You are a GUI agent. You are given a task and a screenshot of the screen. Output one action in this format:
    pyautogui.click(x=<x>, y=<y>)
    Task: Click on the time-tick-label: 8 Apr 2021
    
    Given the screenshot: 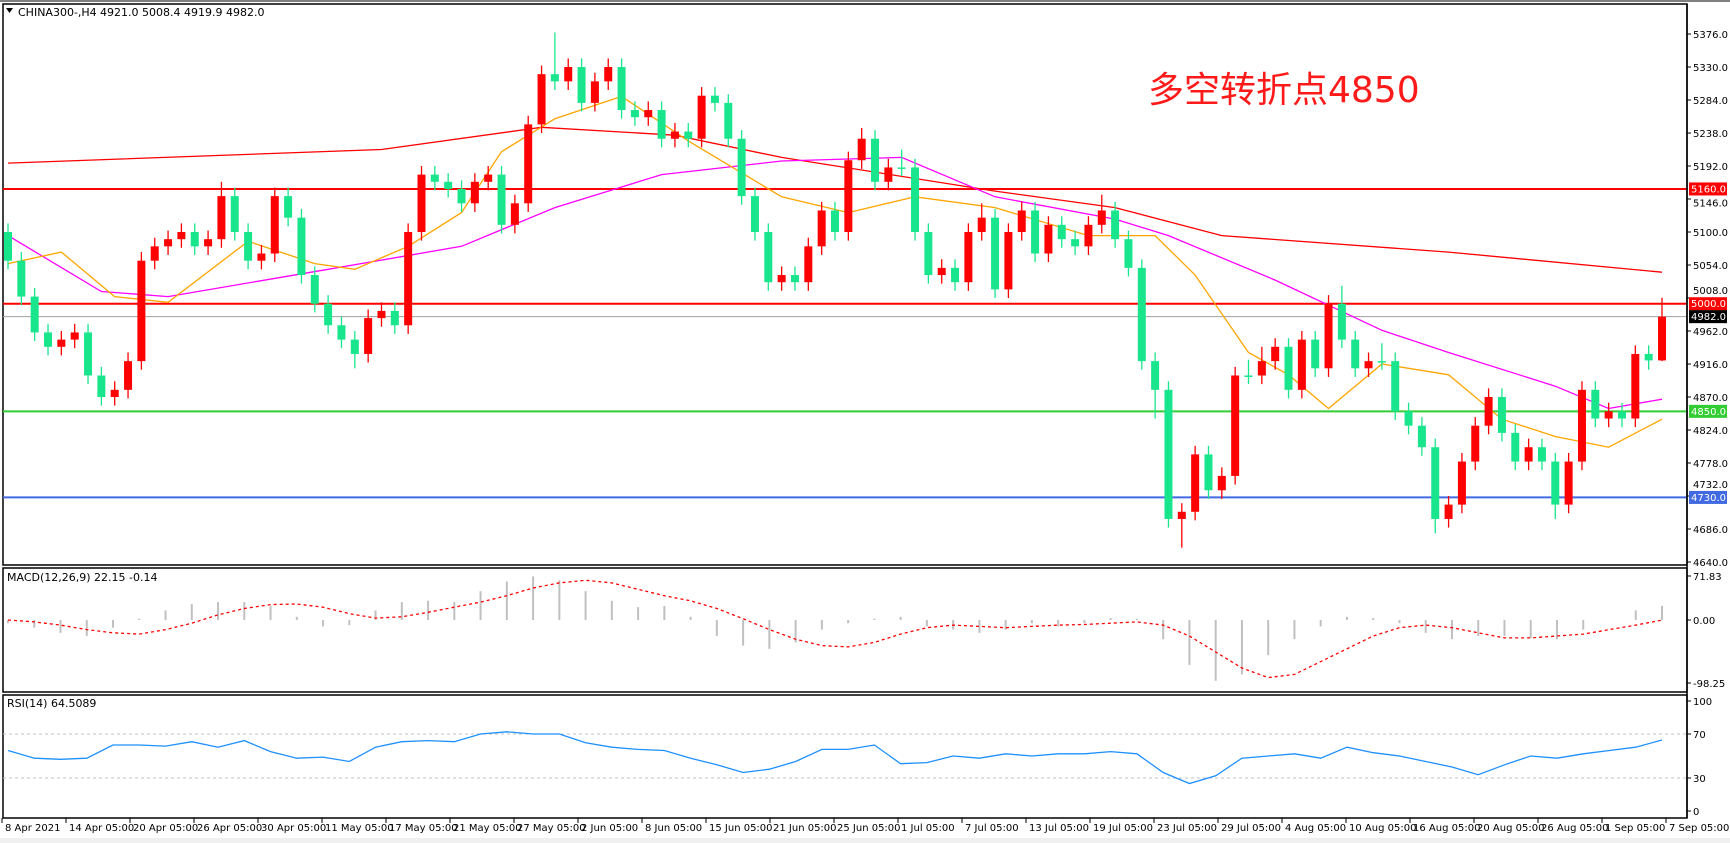 What is the action you would take?
    pyautogui.click(x=32, y=828)
    